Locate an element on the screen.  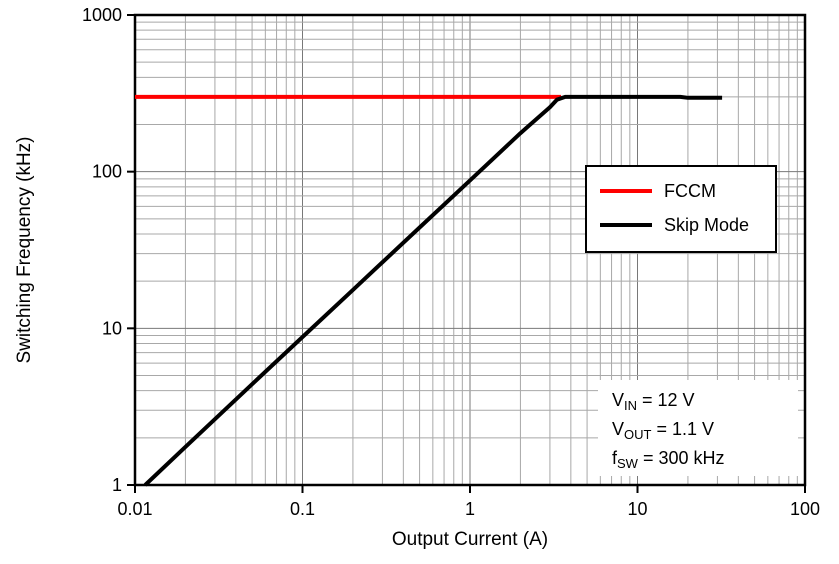
conditions-annotation: VIN = 12 V VOUT = 1.1 V fSW = 300 kHz is located at coordinates (698, 428).